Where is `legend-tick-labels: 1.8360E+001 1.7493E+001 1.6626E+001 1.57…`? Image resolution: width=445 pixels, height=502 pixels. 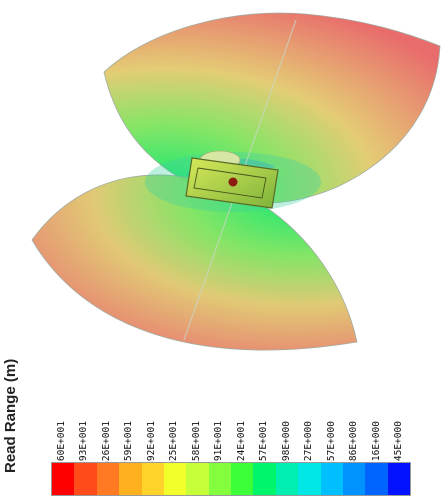 legend-tick-labels: 1.8360E+001 1.7493E+001 1.6626E+001 1.57… is located at coordinates (230, 452).